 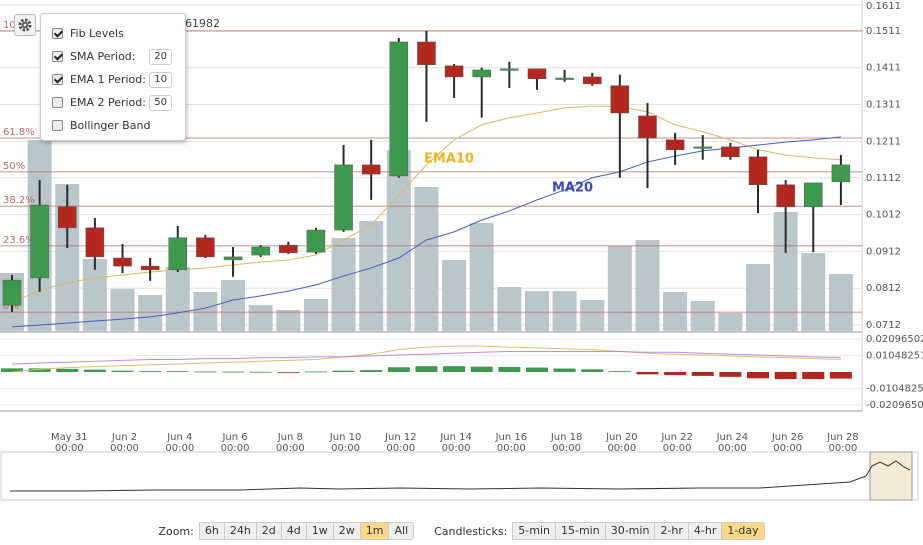 What do you see at coordinates (374, 531) in the screenshot?
I see `option-button: 1m` at bounding box center [374, 531].